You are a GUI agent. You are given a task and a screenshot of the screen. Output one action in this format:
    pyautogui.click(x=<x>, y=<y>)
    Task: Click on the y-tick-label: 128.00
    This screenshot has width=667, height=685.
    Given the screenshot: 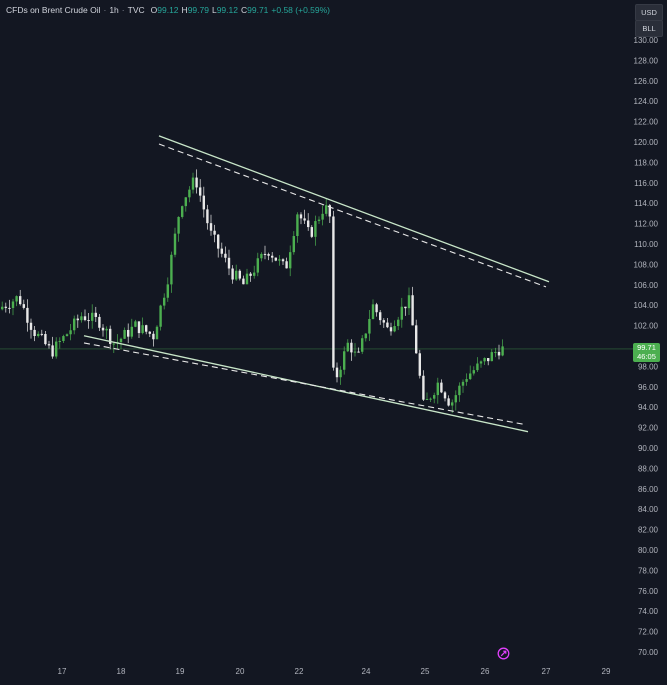 What is the action you would take?
    pyautogui.click(x=646, y=60)
    